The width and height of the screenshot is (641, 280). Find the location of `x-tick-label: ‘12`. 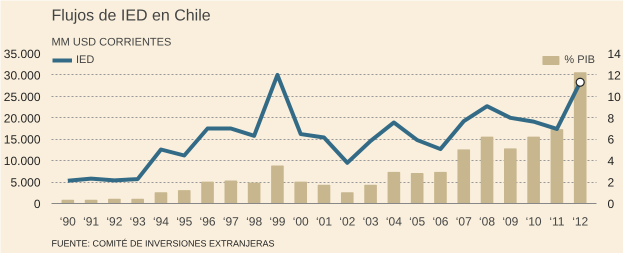

x-tick-label: ‘12 is located at coordinates (580, 221).